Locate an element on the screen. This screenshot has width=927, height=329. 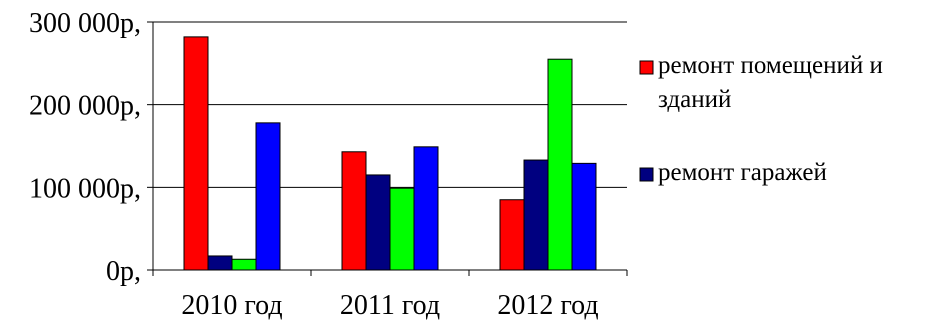
x-axis-tick-labels: 2010 год 2011 год 2012 год is located at coordinates (389, 305).